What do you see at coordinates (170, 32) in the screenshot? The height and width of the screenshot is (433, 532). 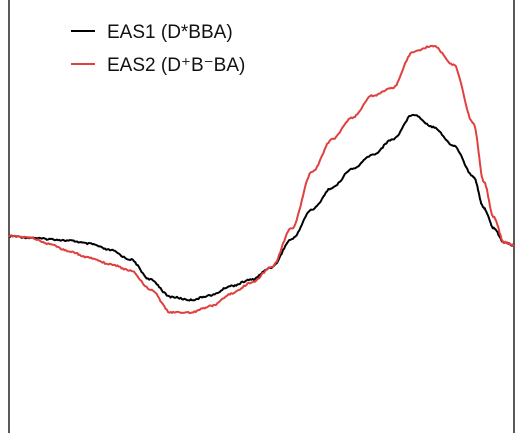 I see `legend-label-eas1: EAS1 (D*BBA)` at bounding box center [170, 32].